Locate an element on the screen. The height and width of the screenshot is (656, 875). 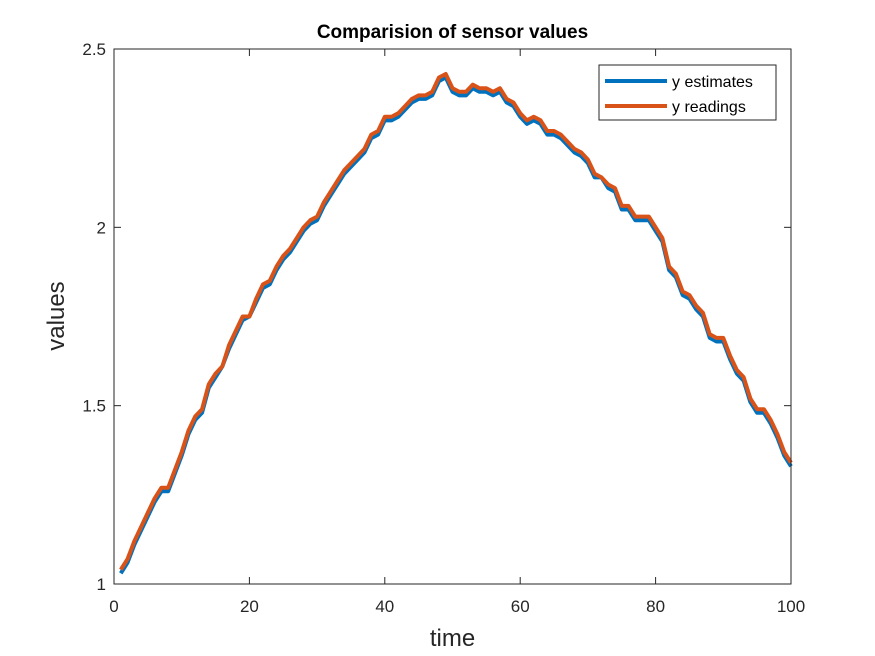
x-tick-label: 0 is located at coordinates (113, 606).